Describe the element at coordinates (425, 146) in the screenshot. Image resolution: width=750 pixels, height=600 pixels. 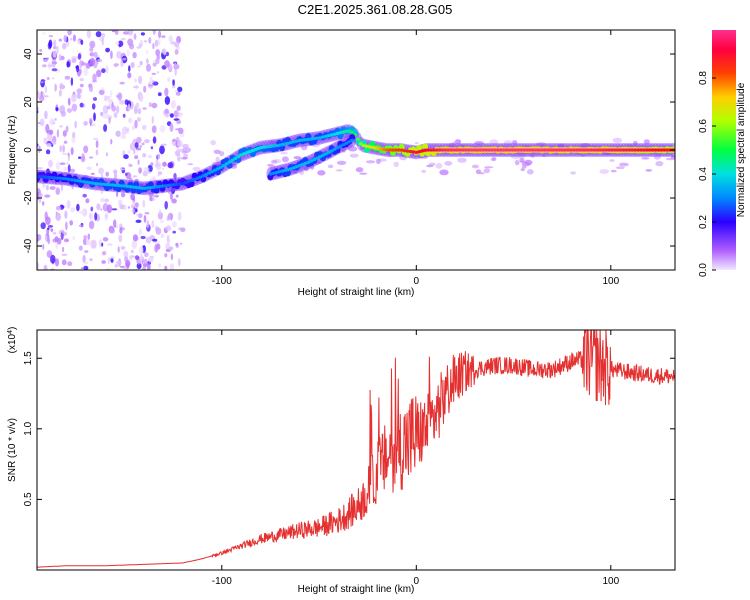
I see `spectrogram-ridge-outer` at that location.